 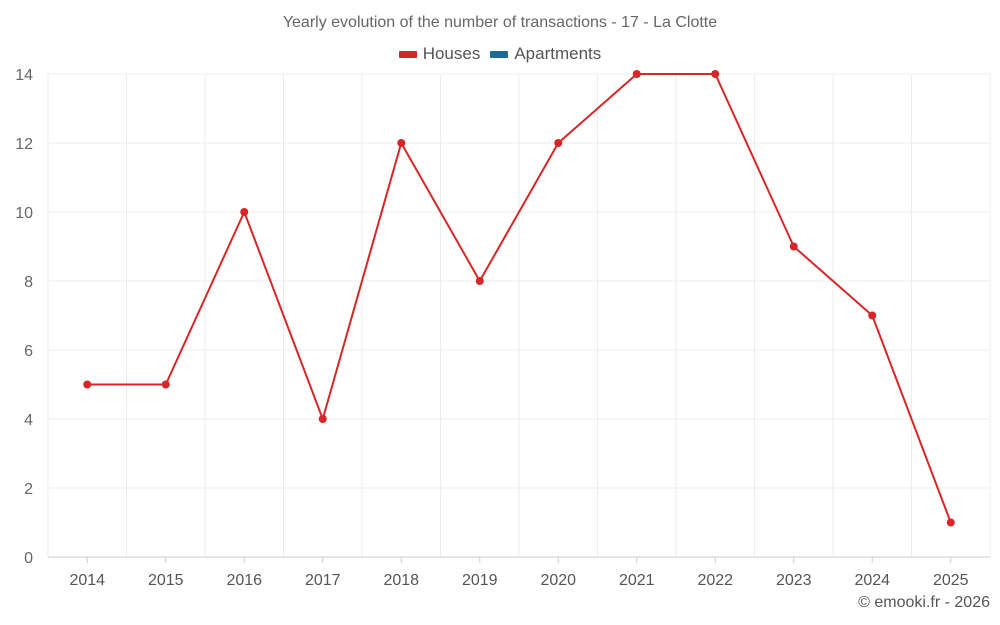 What do you see at coordinates (480, 580) in the screenshot?
I see `x-tick-label: 2019` at bounding box center [480, 580].